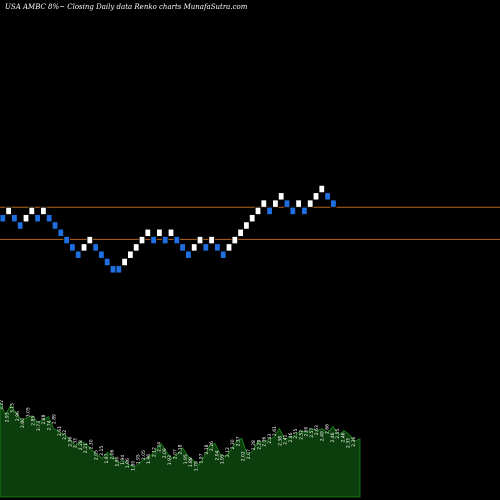 The image size is (500, 500). What do you see at coordinates (254, 445) in the screenshot?
I see `volume-label: 2.28` at bounding box center [254, 445].